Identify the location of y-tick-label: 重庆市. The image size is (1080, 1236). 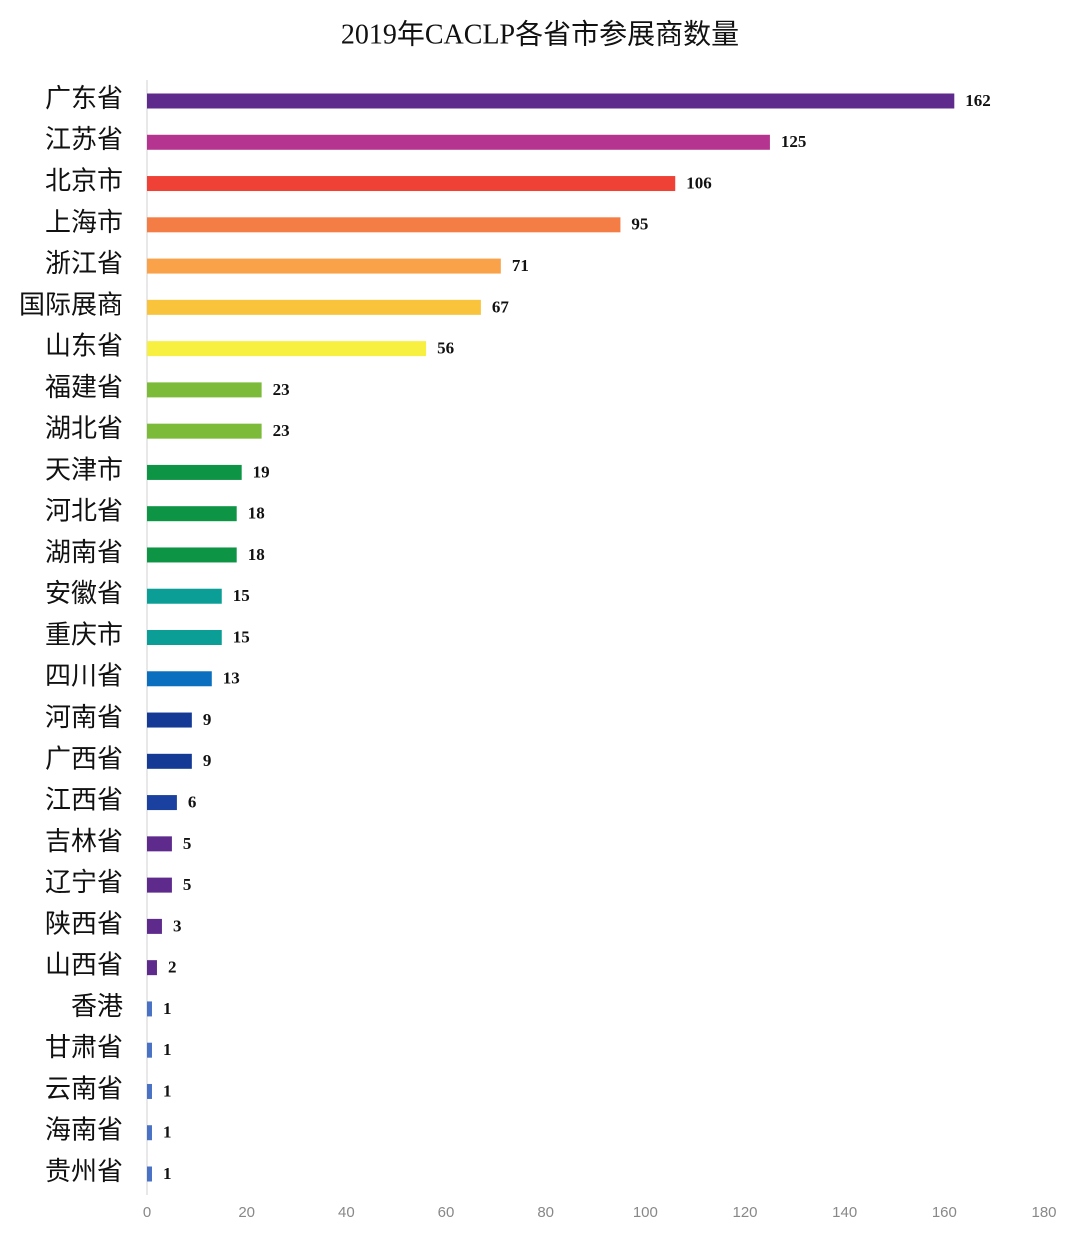
(84, 634).